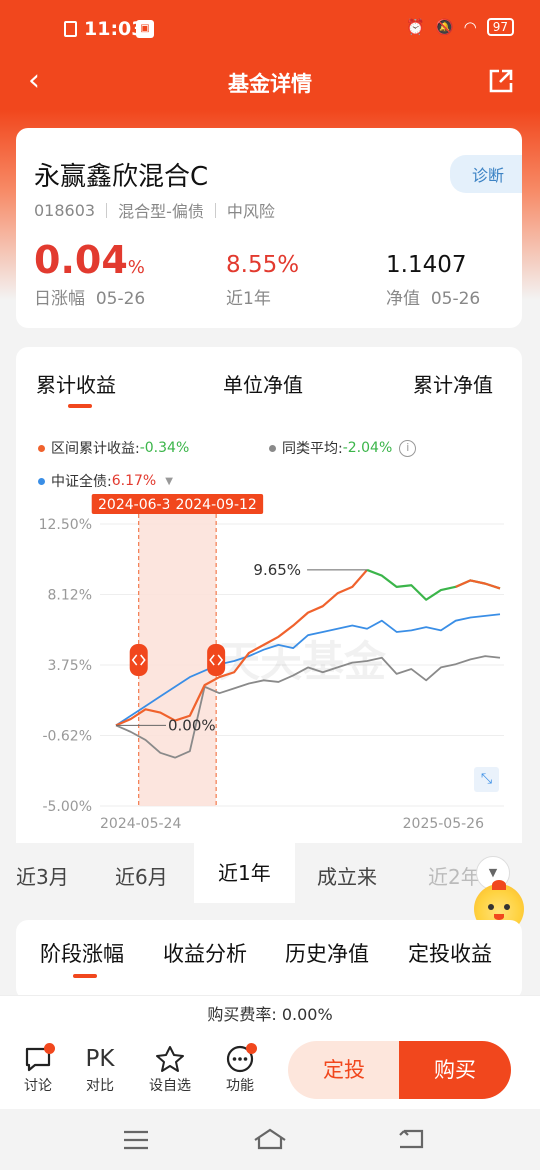 This screenshot has width=540, height=1170. What do you see at coordinates (105, 481) in the screenshot?
I see `legend-benchmark: 中证全债: 6.17% ▼` at bounding box center [105, 481].